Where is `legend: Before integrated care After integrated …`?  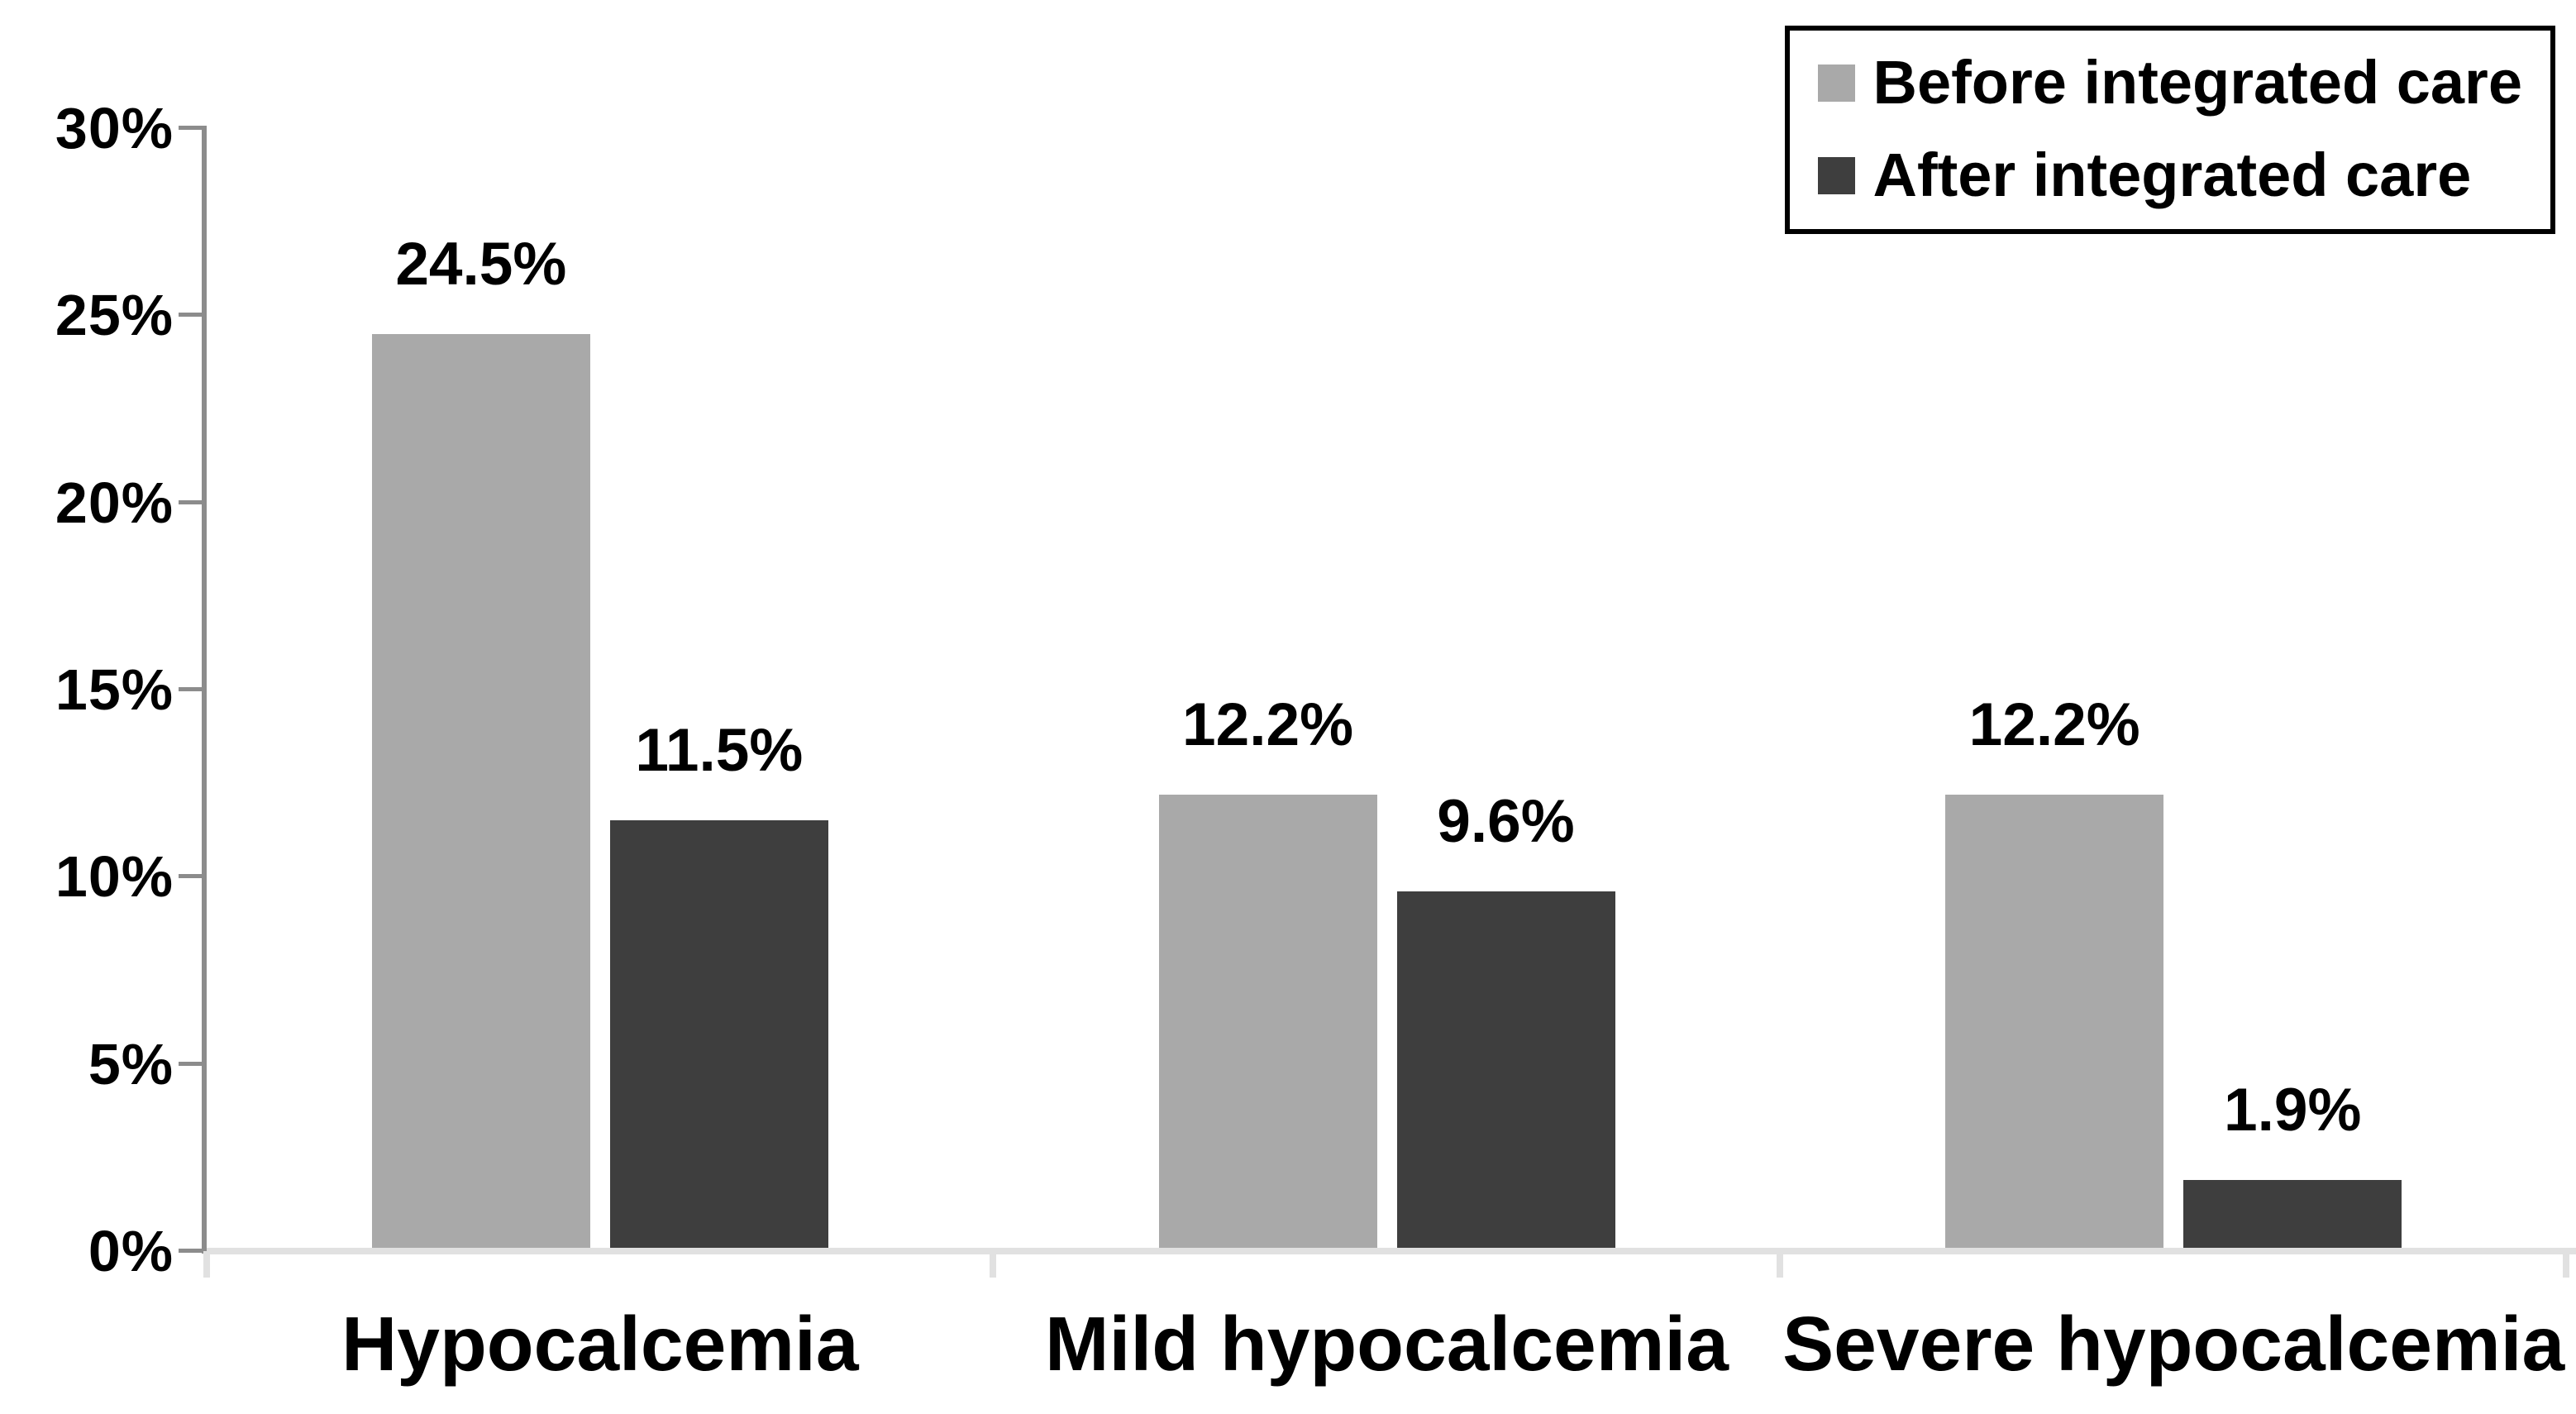
legend: Before integrated care After integrated … is located at coordinates (2169, 130).